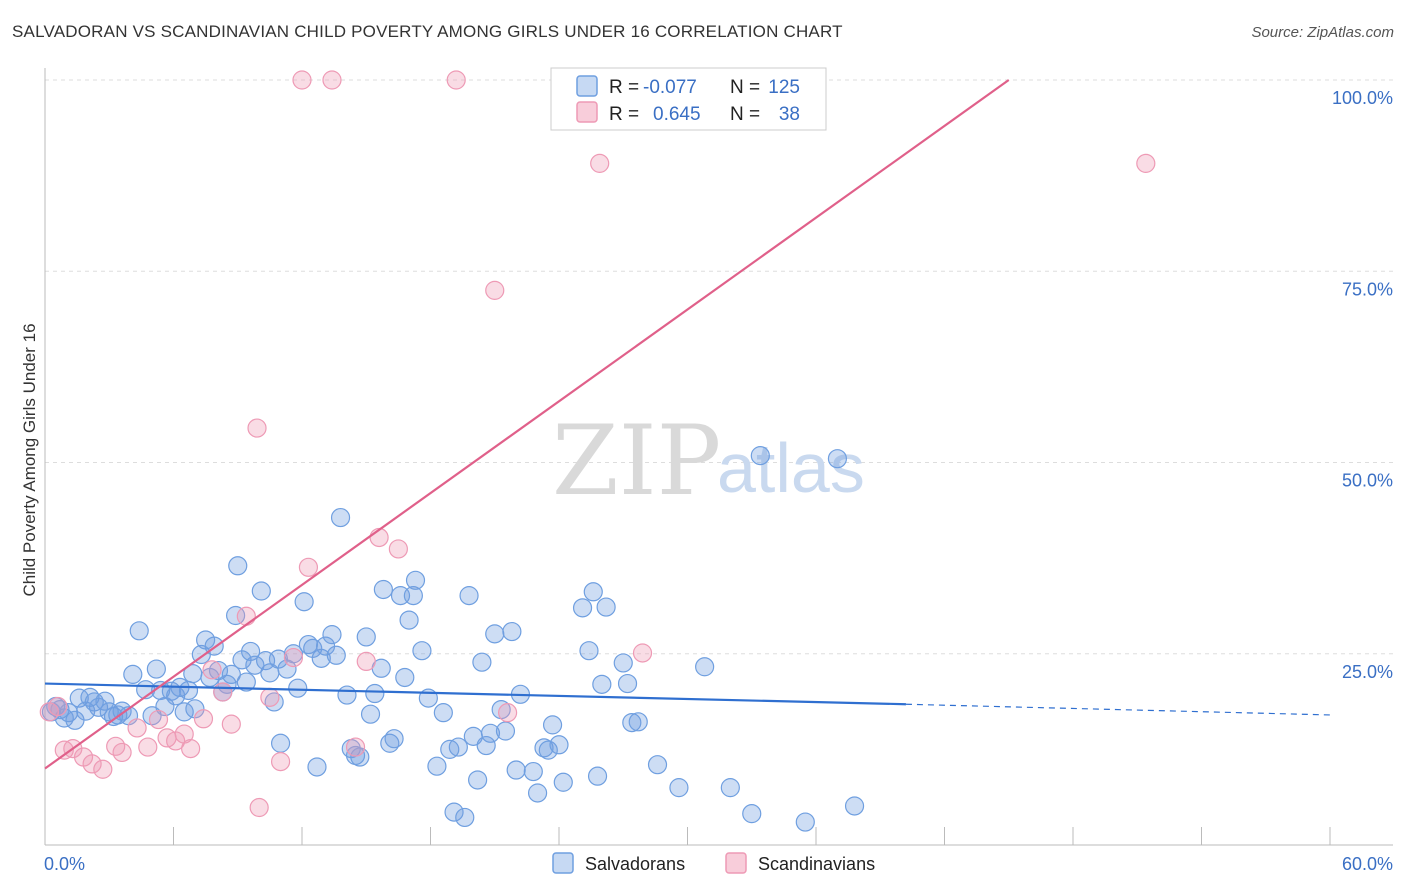 The height and width of the screenshot is (892, 1406). I want to click on salvadorans-trend-extension, so click(1118, 709).